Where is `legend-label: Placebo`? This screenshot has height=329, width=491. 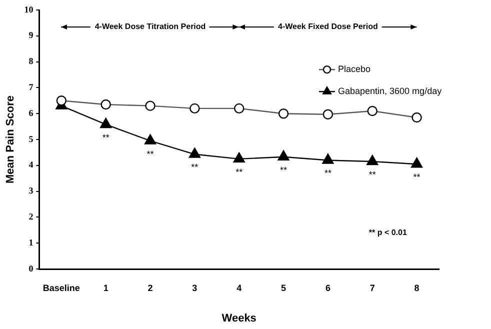
legend-label: Placebo is located at coordinates (354, 69).